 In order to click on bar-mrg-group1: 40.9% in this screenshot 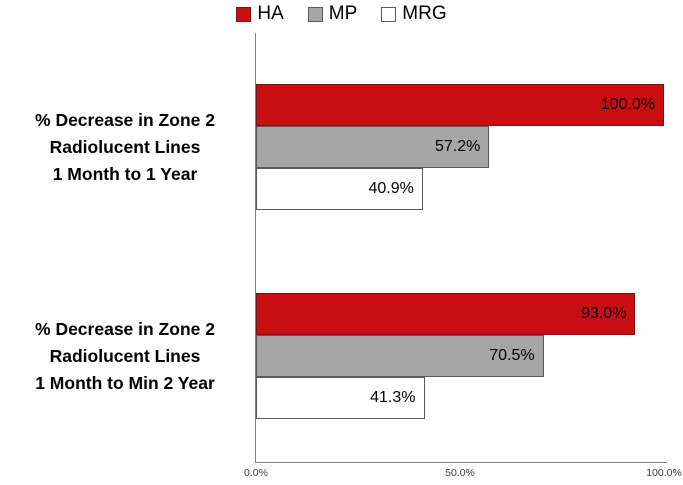, I will do `click(339, 189)`.